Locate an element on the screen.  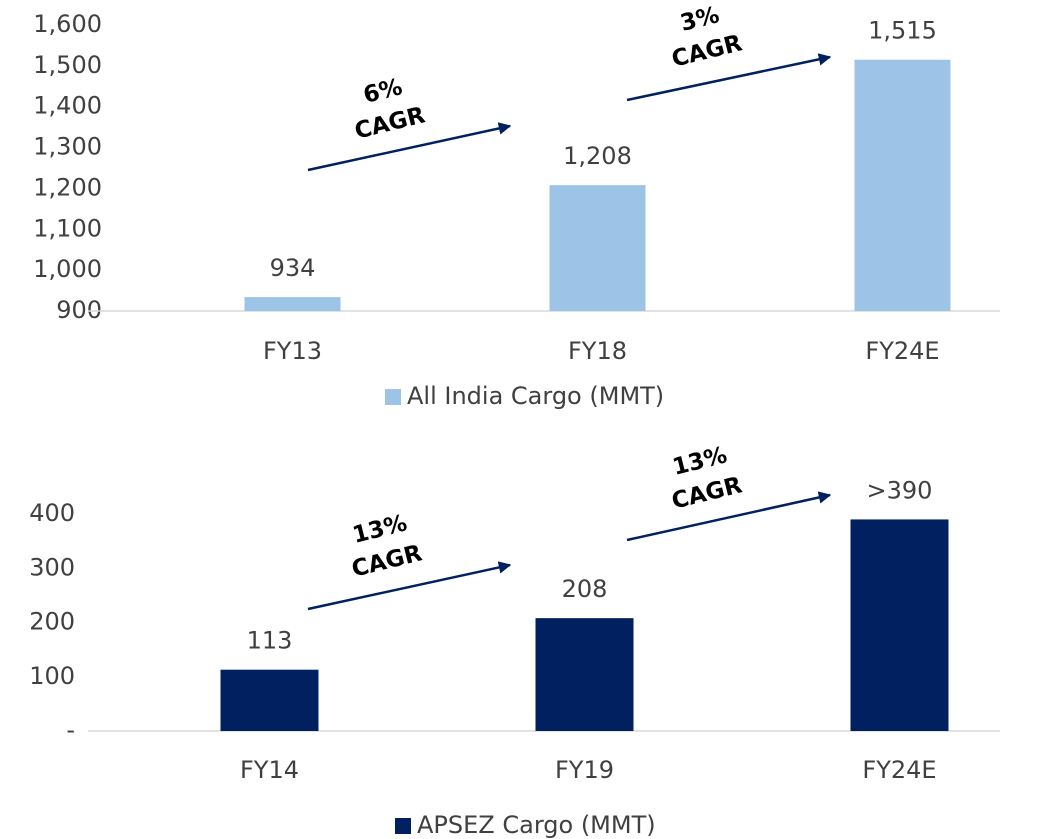
legend-label: APSEZ Cargo (MMT) is located at coordinates (536, 825).